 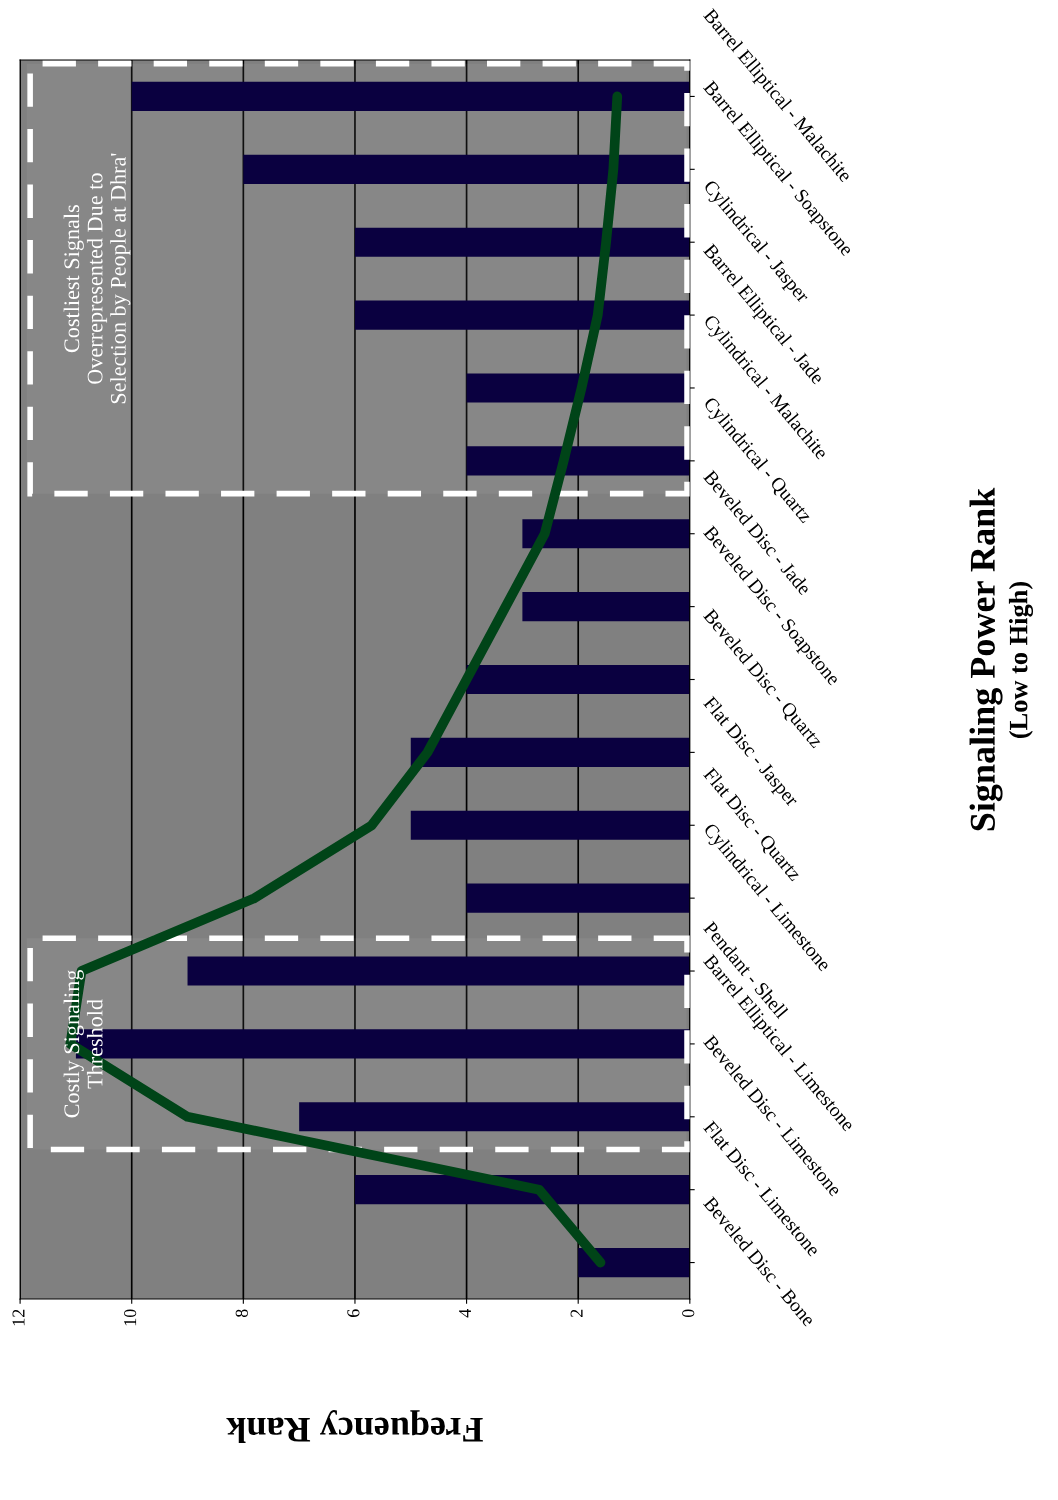 I want to click on x-tick-label: 12, so click(x=18, y=1317).